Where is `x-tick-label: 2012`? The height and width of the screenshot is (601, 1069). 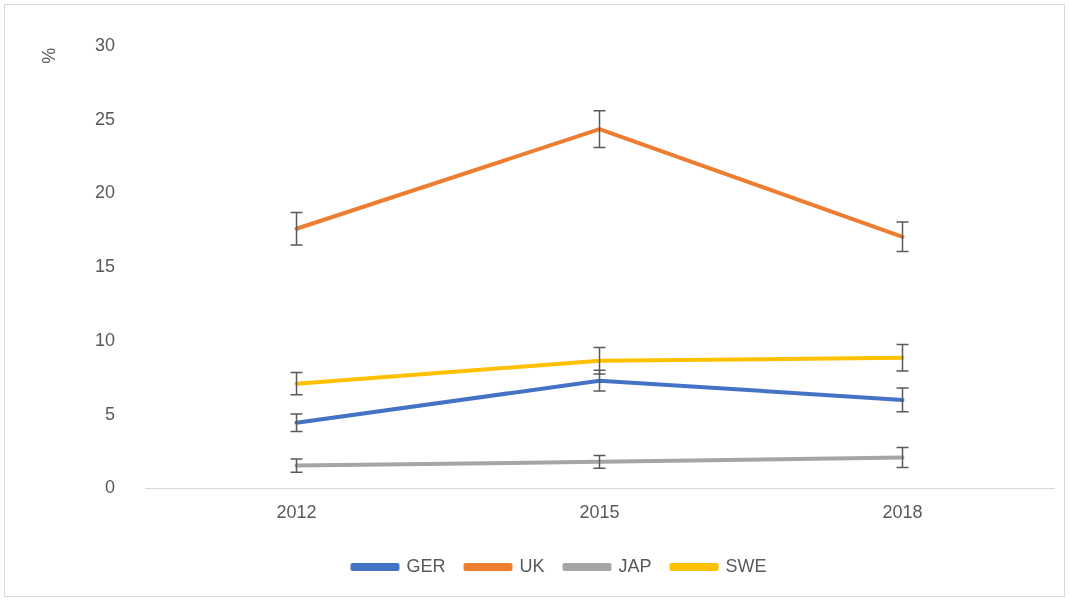
x-tick-label: 2012 is located at coordinates (296, 512).